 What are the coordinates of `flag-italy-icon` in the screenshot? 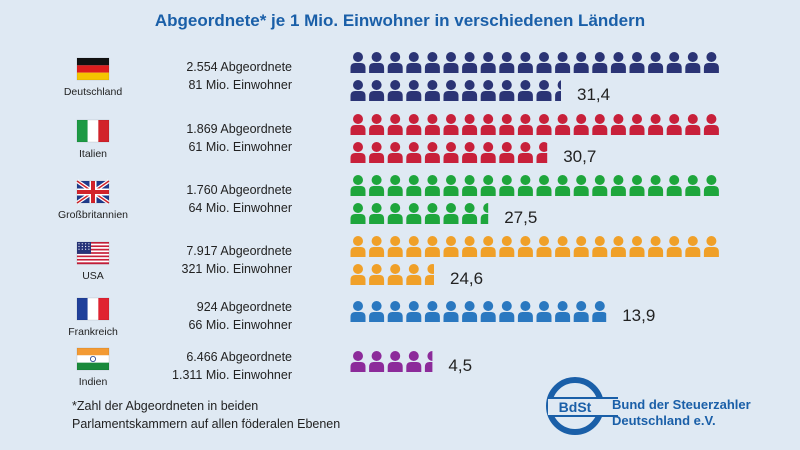 It's located at (93, 131).